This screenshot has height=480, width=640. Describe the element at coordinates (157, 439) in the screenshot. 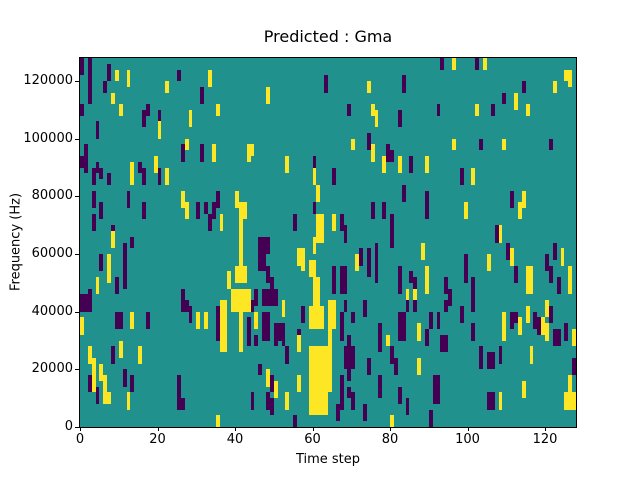

I see `x-tick-label: 20` at that location.